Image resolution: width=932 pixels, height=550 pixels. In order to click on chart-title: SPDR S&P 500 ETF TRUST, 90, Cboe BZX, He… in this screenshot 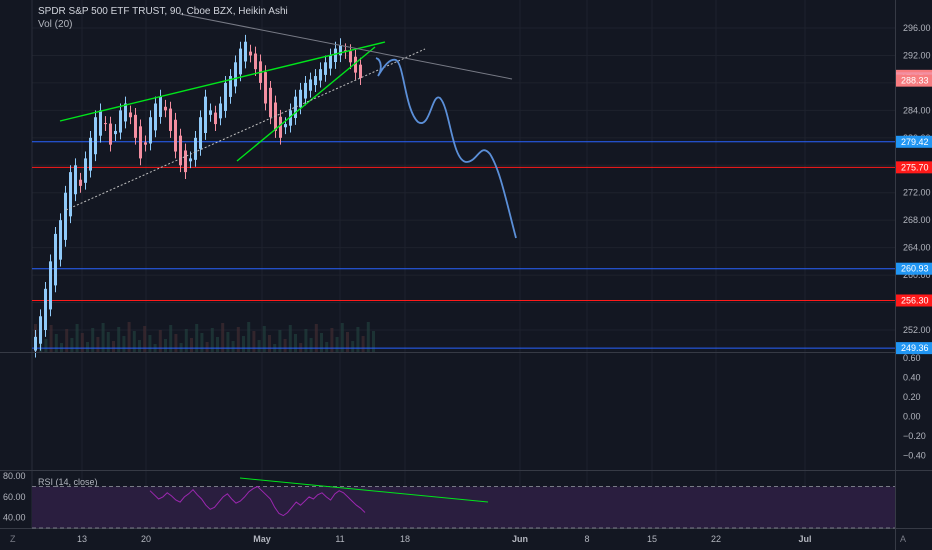, I will do `click(163, 11)`.